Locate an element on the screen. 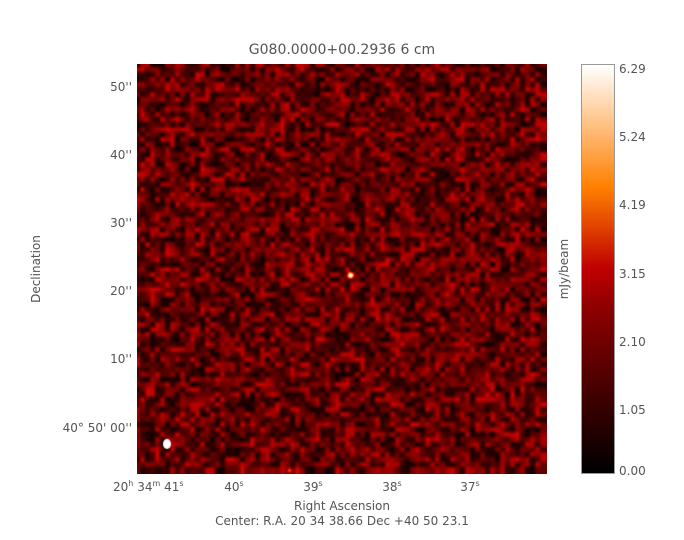 The width and height of the screenshot is (684, 540). colorbar-tick: 5.24 is located at coordinates (632, 137).